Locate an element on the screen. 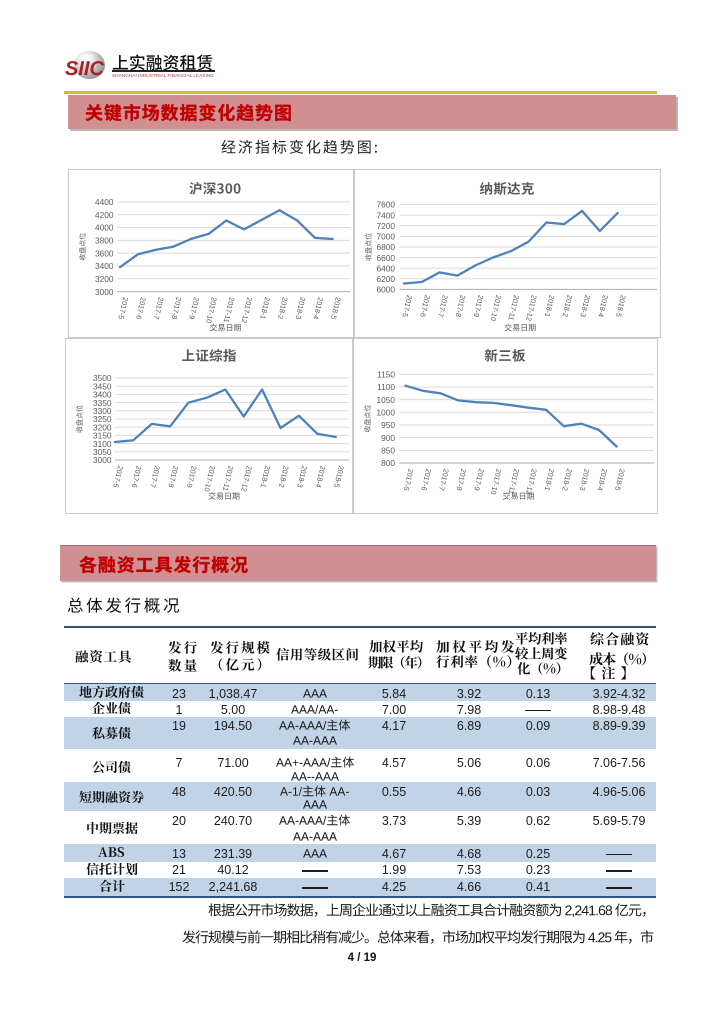 This screenshot has height=1023, width=724. svg-text: 950 is located at coordinates (388, 425).